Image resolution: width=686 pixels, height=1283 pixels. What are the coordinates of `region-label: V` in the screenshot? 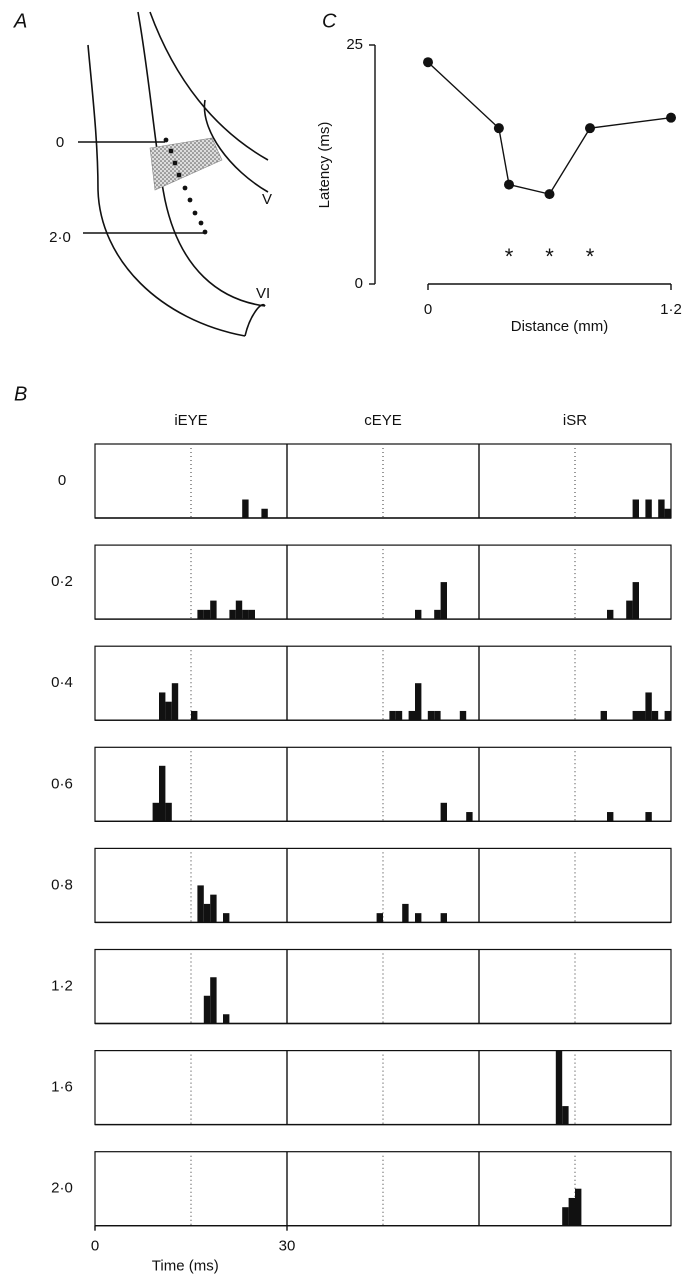 It's located at (267, 199).